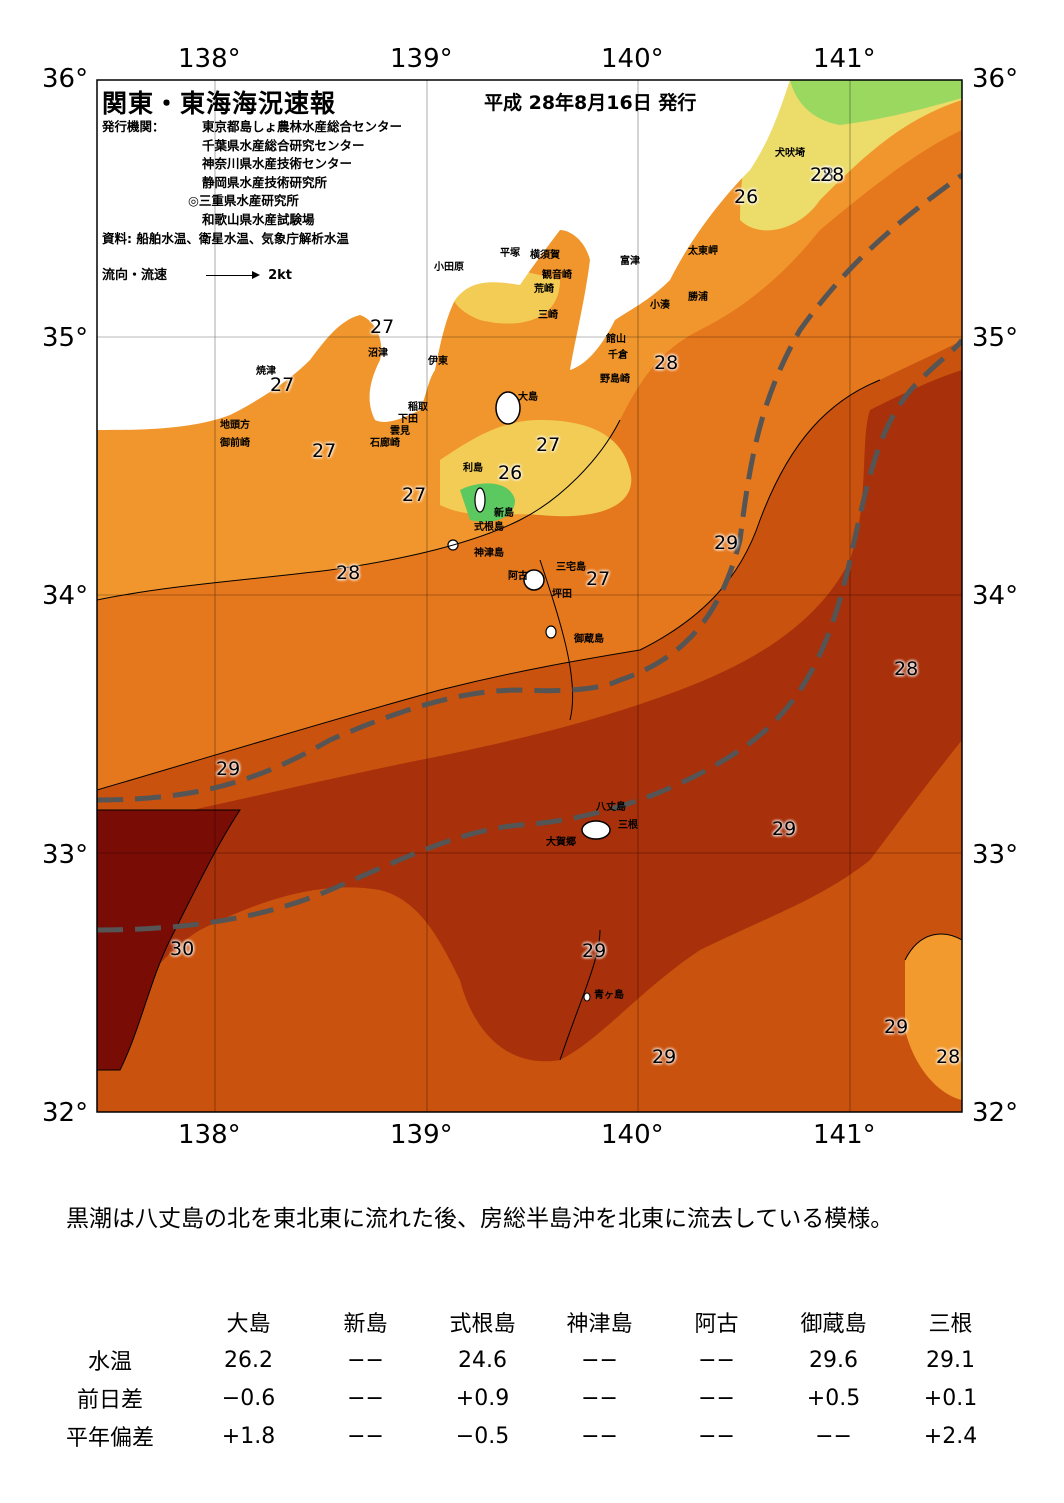  Describe the element at coordinates (844, 59) in the screenshot. I see `lon-top-141: 141°` at that location.